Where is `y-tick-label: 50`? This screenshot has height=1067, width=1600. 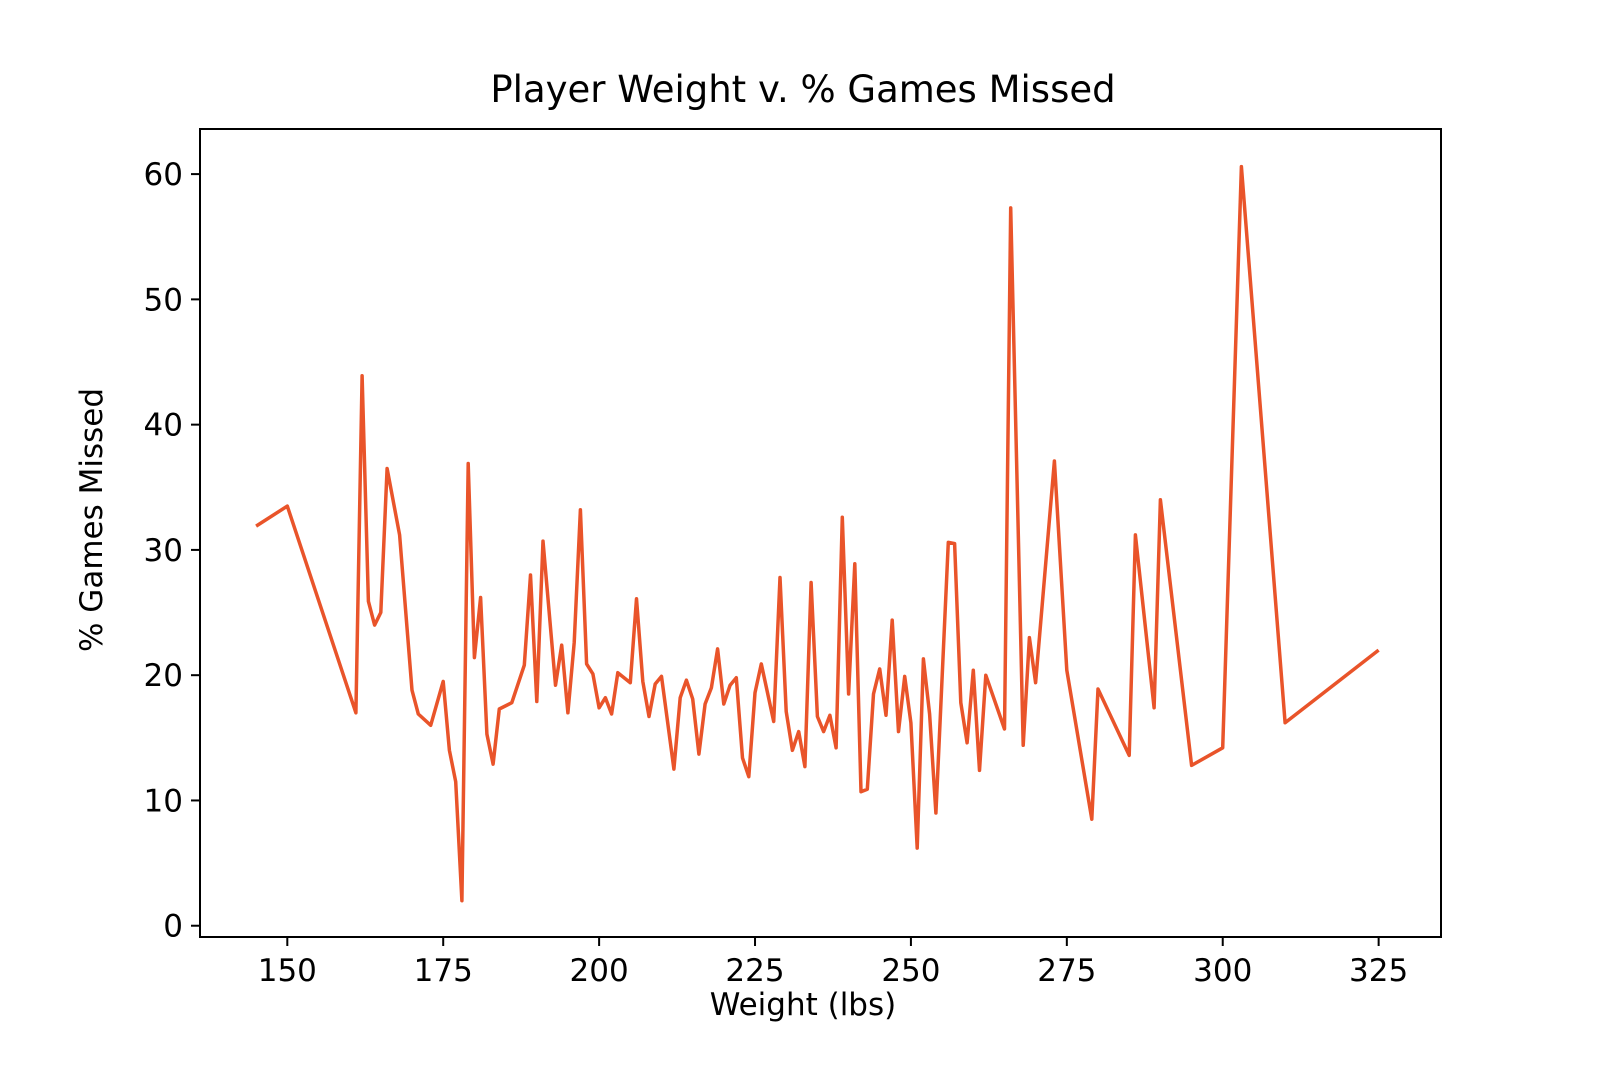
y-tick-label: 50 is located at coordinates (163, 300).